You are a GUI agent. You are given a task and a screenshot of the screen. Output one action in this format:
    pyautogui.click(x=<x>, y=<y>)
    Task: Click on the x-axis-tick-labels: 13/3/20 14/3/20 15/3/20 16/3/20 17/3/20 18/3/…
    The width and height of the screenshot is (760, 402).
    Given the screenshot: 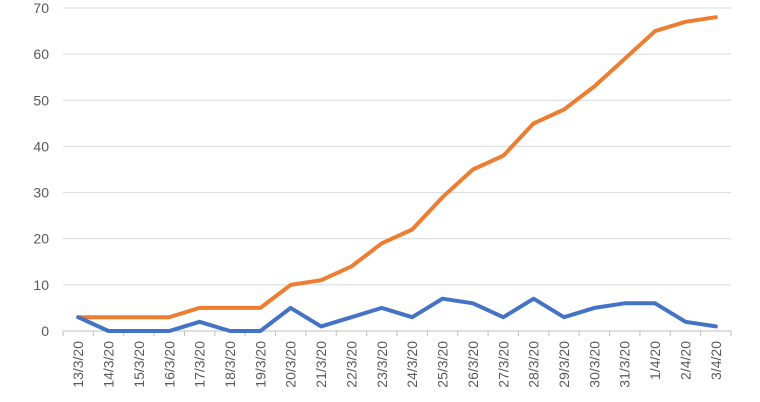 What is the action you would take?
    pyautogui.click(x=397, y=364)
    